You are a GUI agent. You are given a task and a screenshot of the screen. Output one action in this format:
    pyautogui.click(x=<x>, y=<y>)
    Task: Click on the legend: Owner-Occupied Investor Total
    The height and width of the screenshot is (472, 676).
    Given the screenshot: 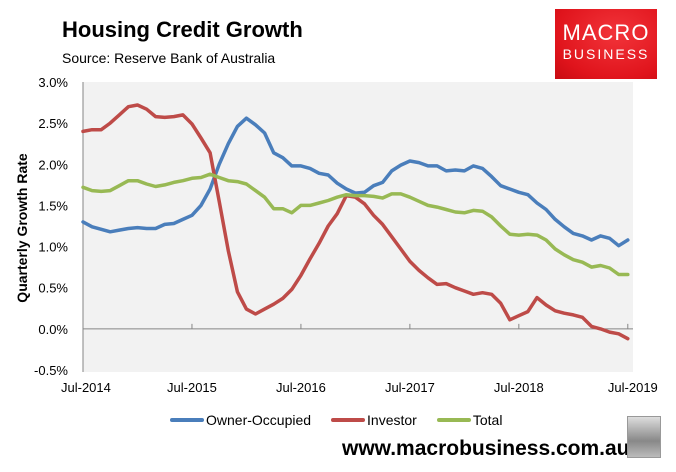 What is the action you would take?
    pyautogui.click(x=336, y=420)
    